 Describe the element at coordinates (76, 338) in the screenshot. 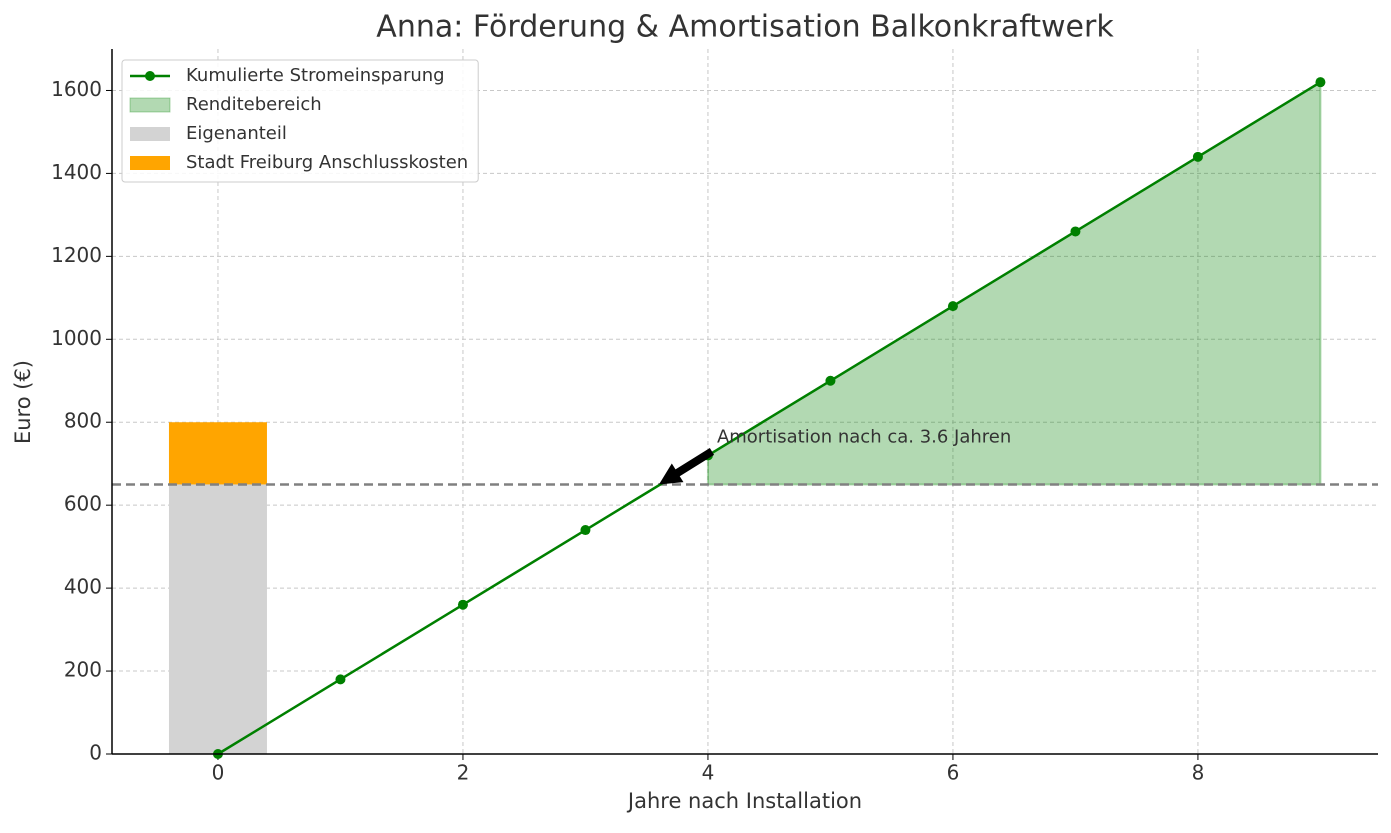

I see `y-tick-label: 1000` at that location.